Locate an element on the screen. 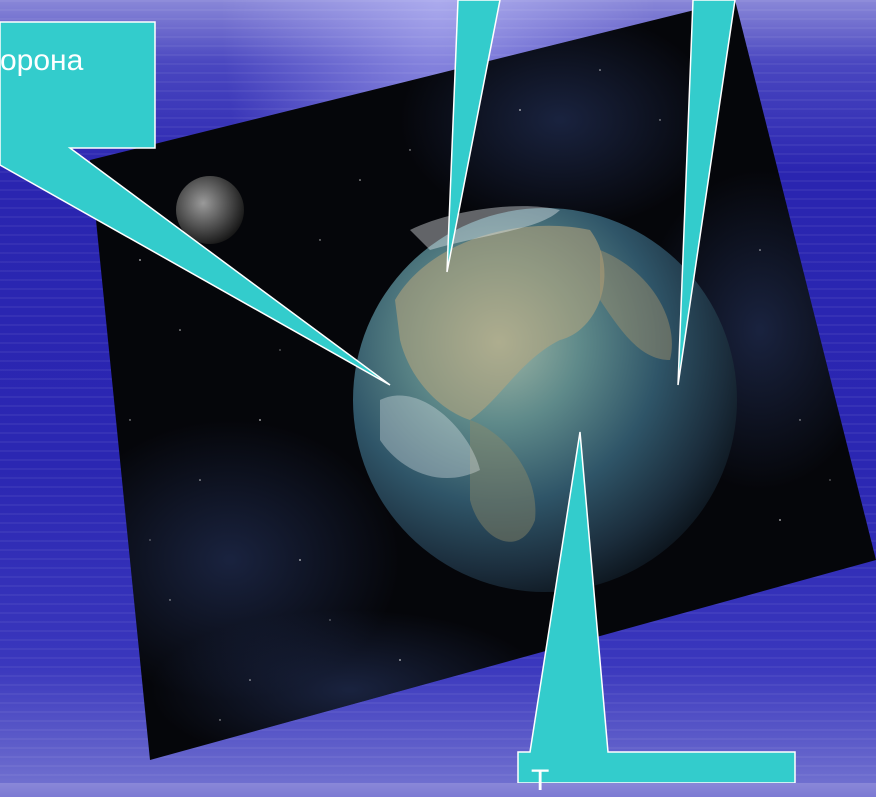  callout-left-label: орона is located at coordinates (42, 60).